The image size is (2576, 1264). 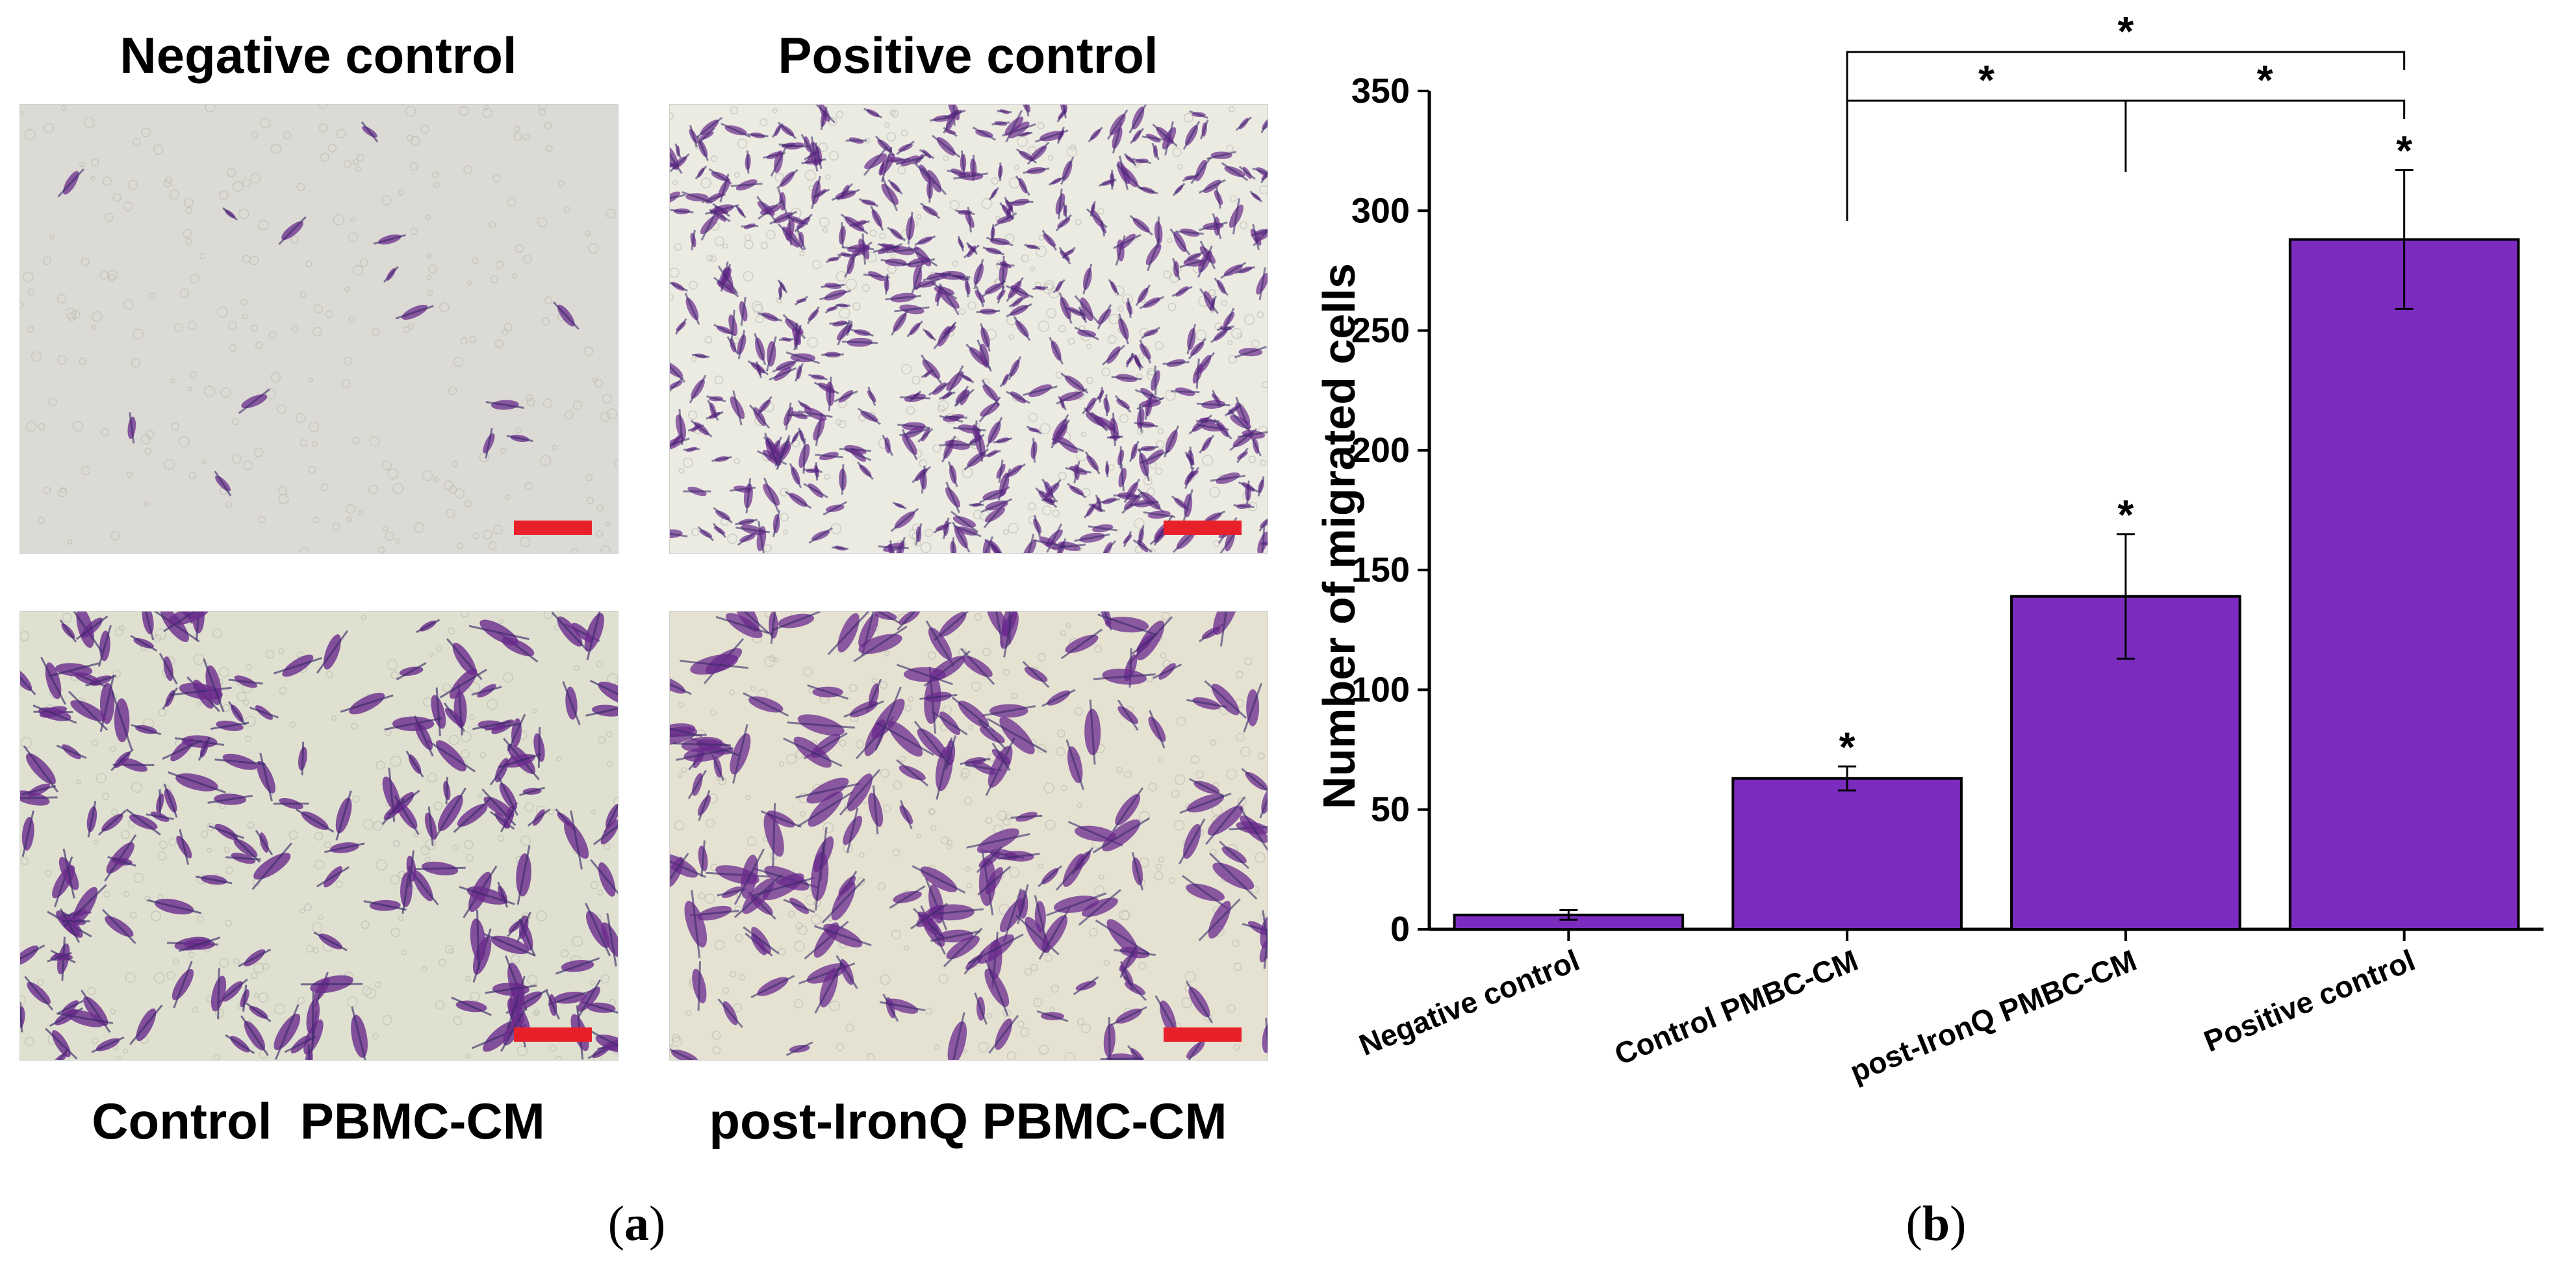 I want to click on micrograph-control-pbmc-cm, so click(x=318, y=836).